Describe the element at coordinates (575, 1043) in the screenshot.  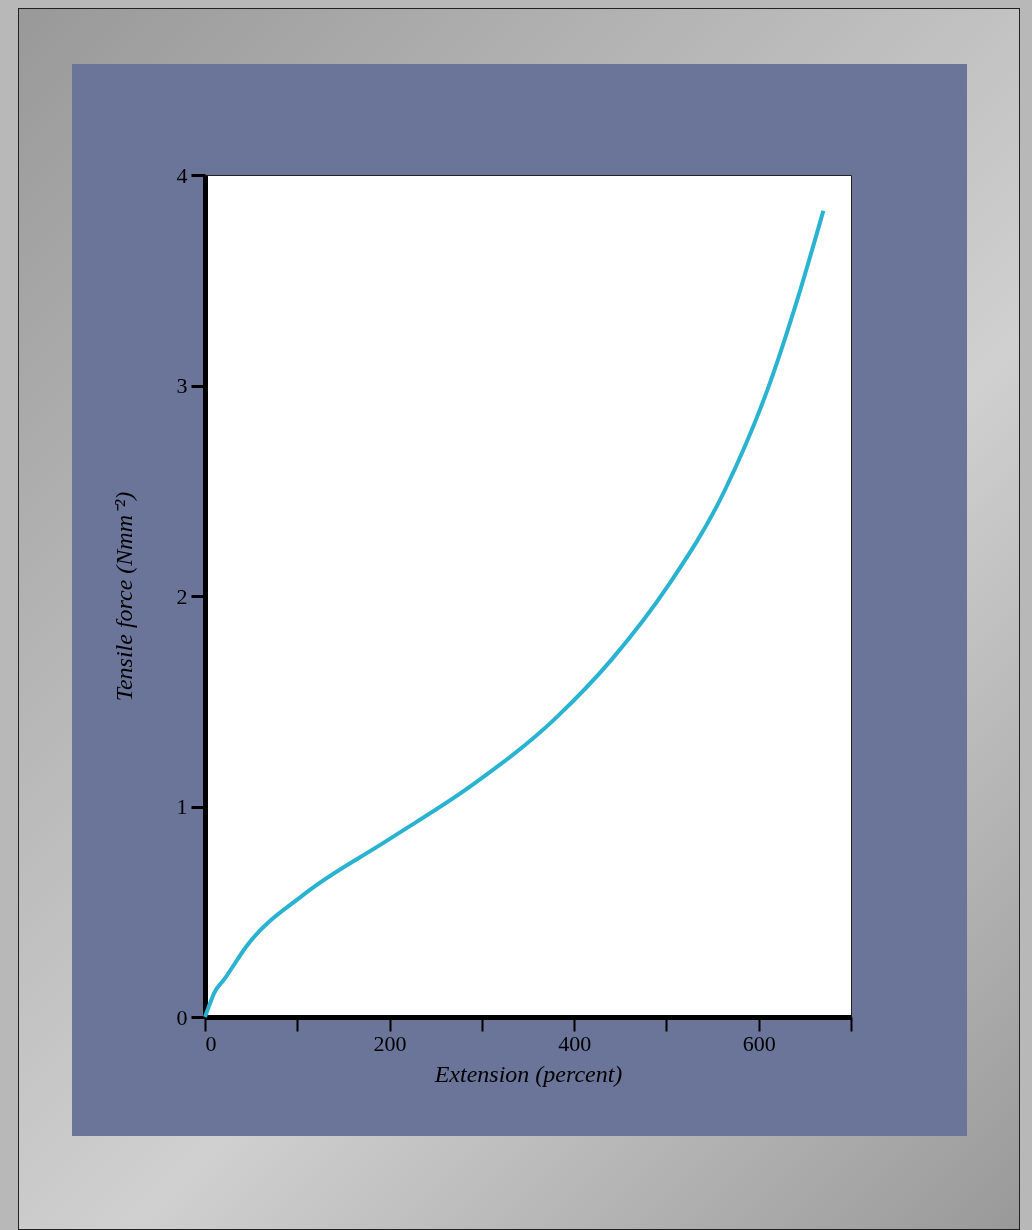
I see `x-tick-label: 400` at that location.